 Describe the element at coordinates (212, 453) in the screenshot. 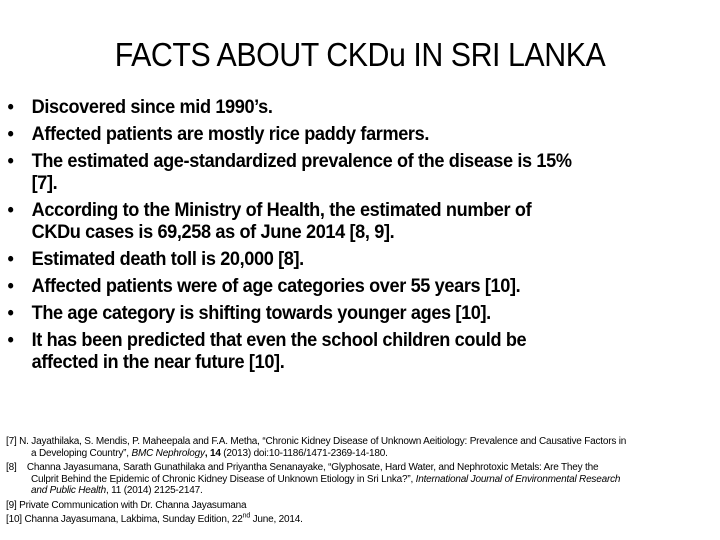

I see `volume: , 14` at that location.